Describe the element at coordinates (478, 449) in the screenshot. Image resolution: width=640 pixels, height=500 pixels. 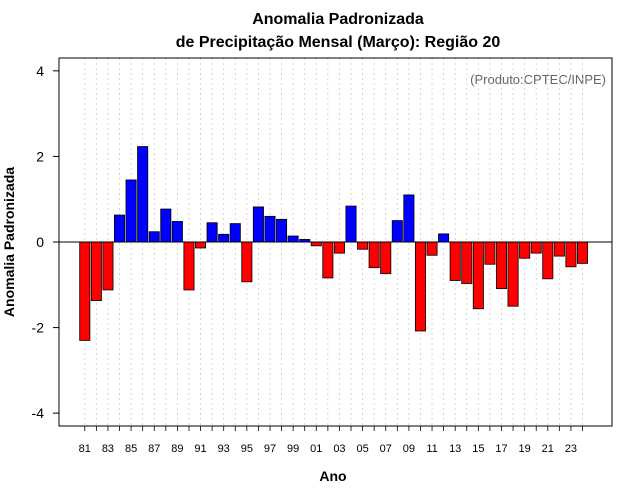
I see `x-tick-label: 15` at that location.